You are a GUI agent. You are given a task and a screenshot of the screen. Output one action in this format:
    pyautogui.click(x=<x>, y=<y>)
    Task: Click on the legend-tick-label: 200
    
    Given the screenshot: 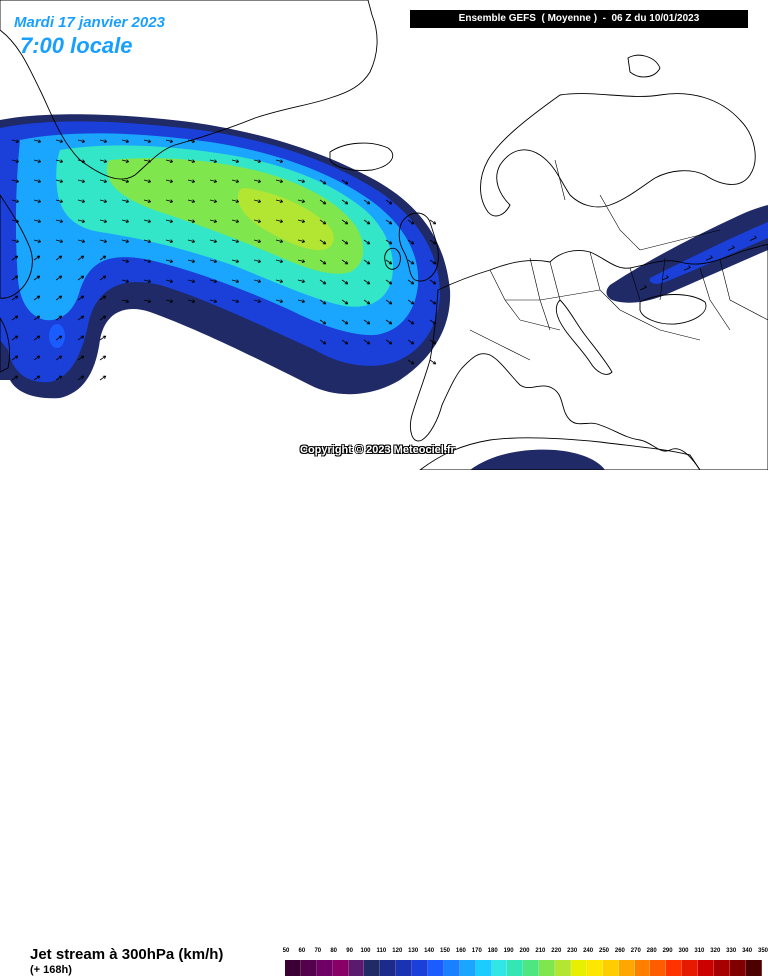 What is the action you would take?
    pyautogui.click(x=524, y=951)
    